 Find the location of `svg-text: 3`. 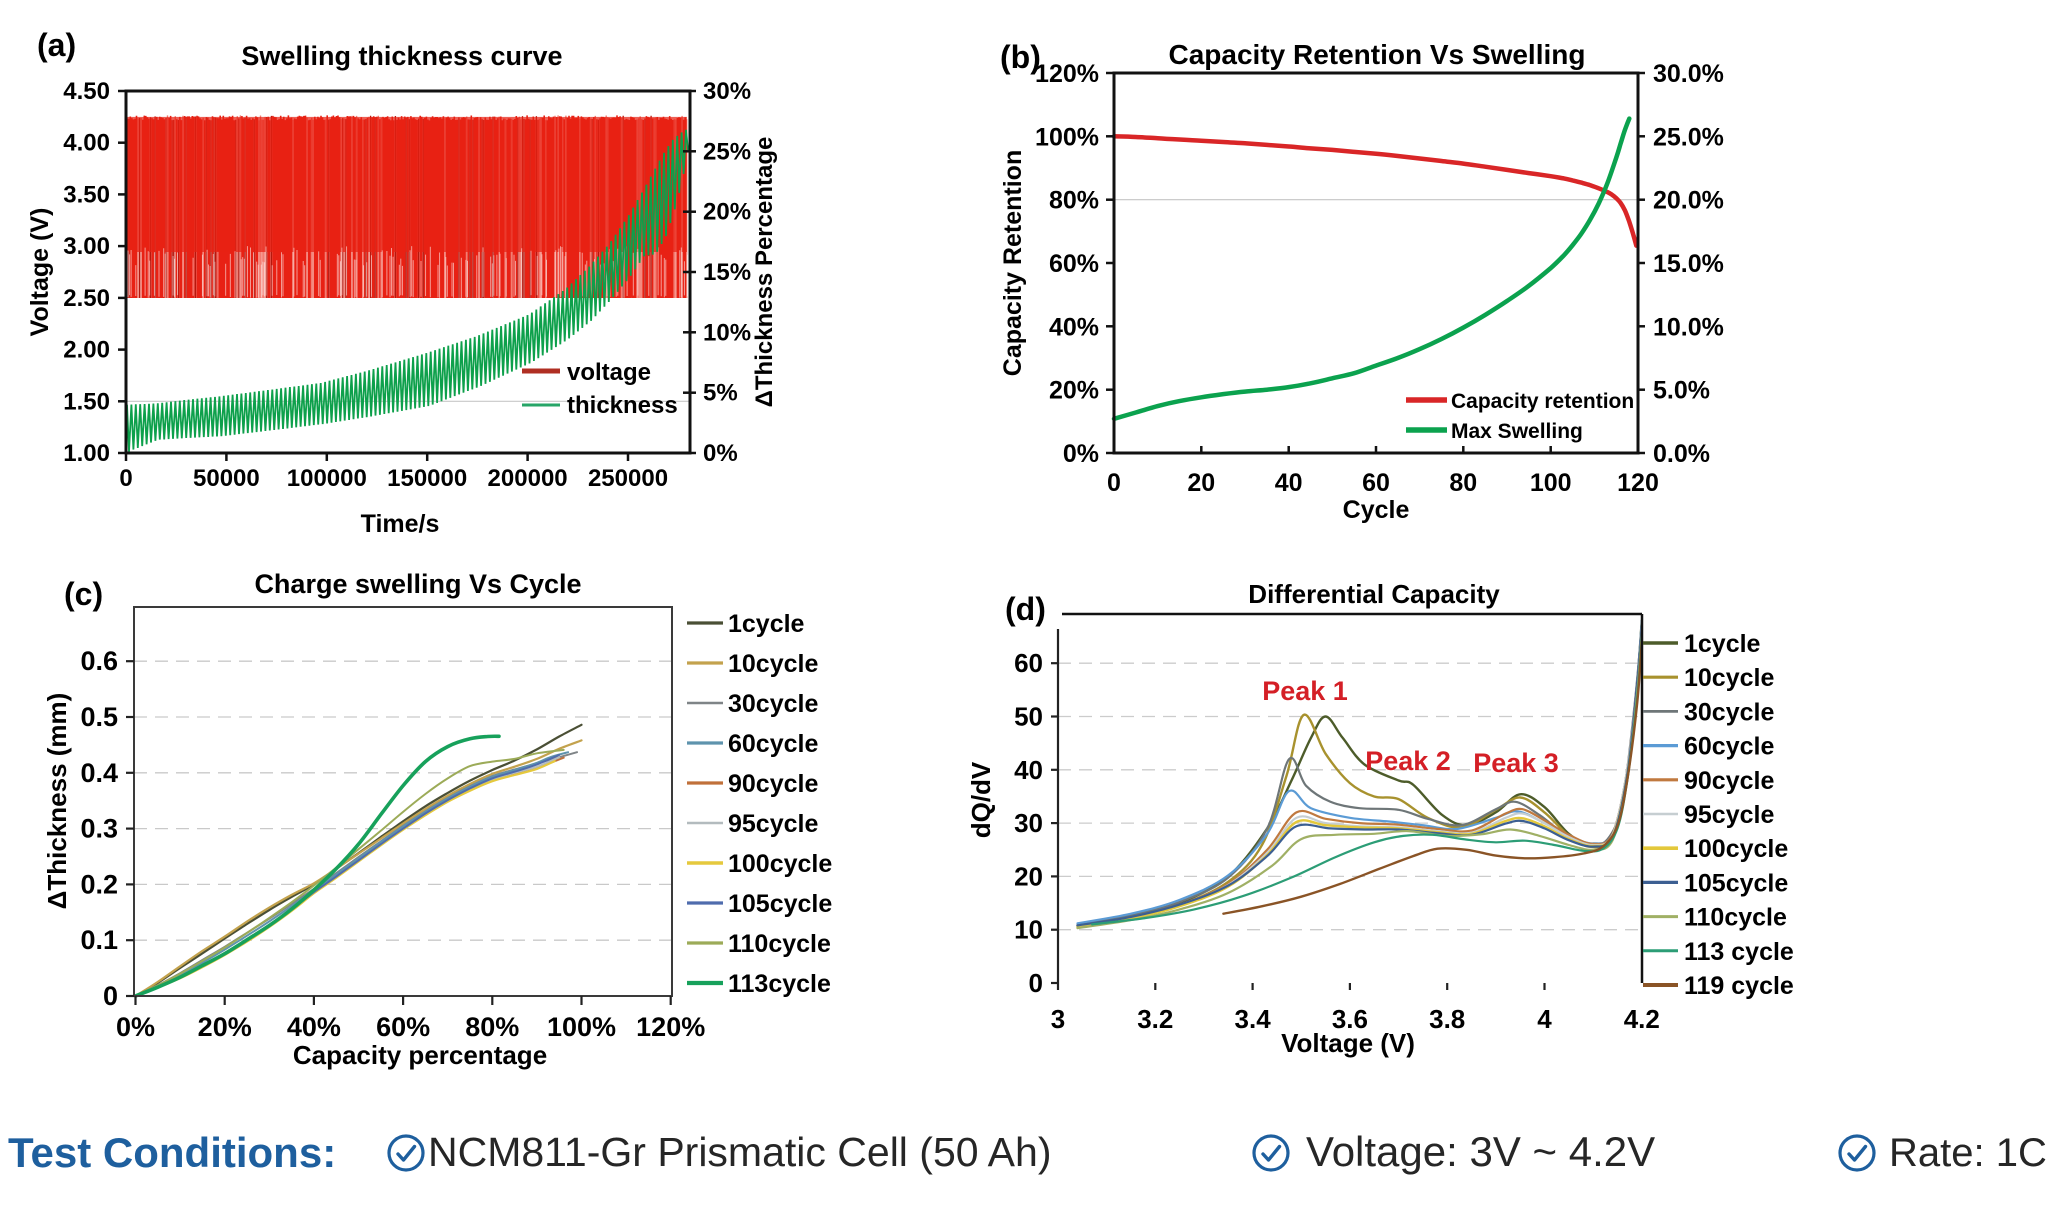

svg-text: 3 is located at coordinates (1058, 1019).